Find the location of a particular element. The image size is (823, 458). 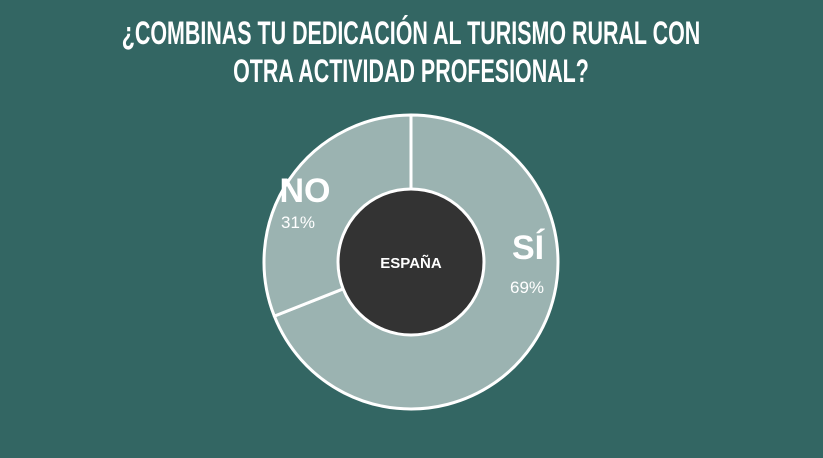

center-hole is located at coordinates (411, 262).